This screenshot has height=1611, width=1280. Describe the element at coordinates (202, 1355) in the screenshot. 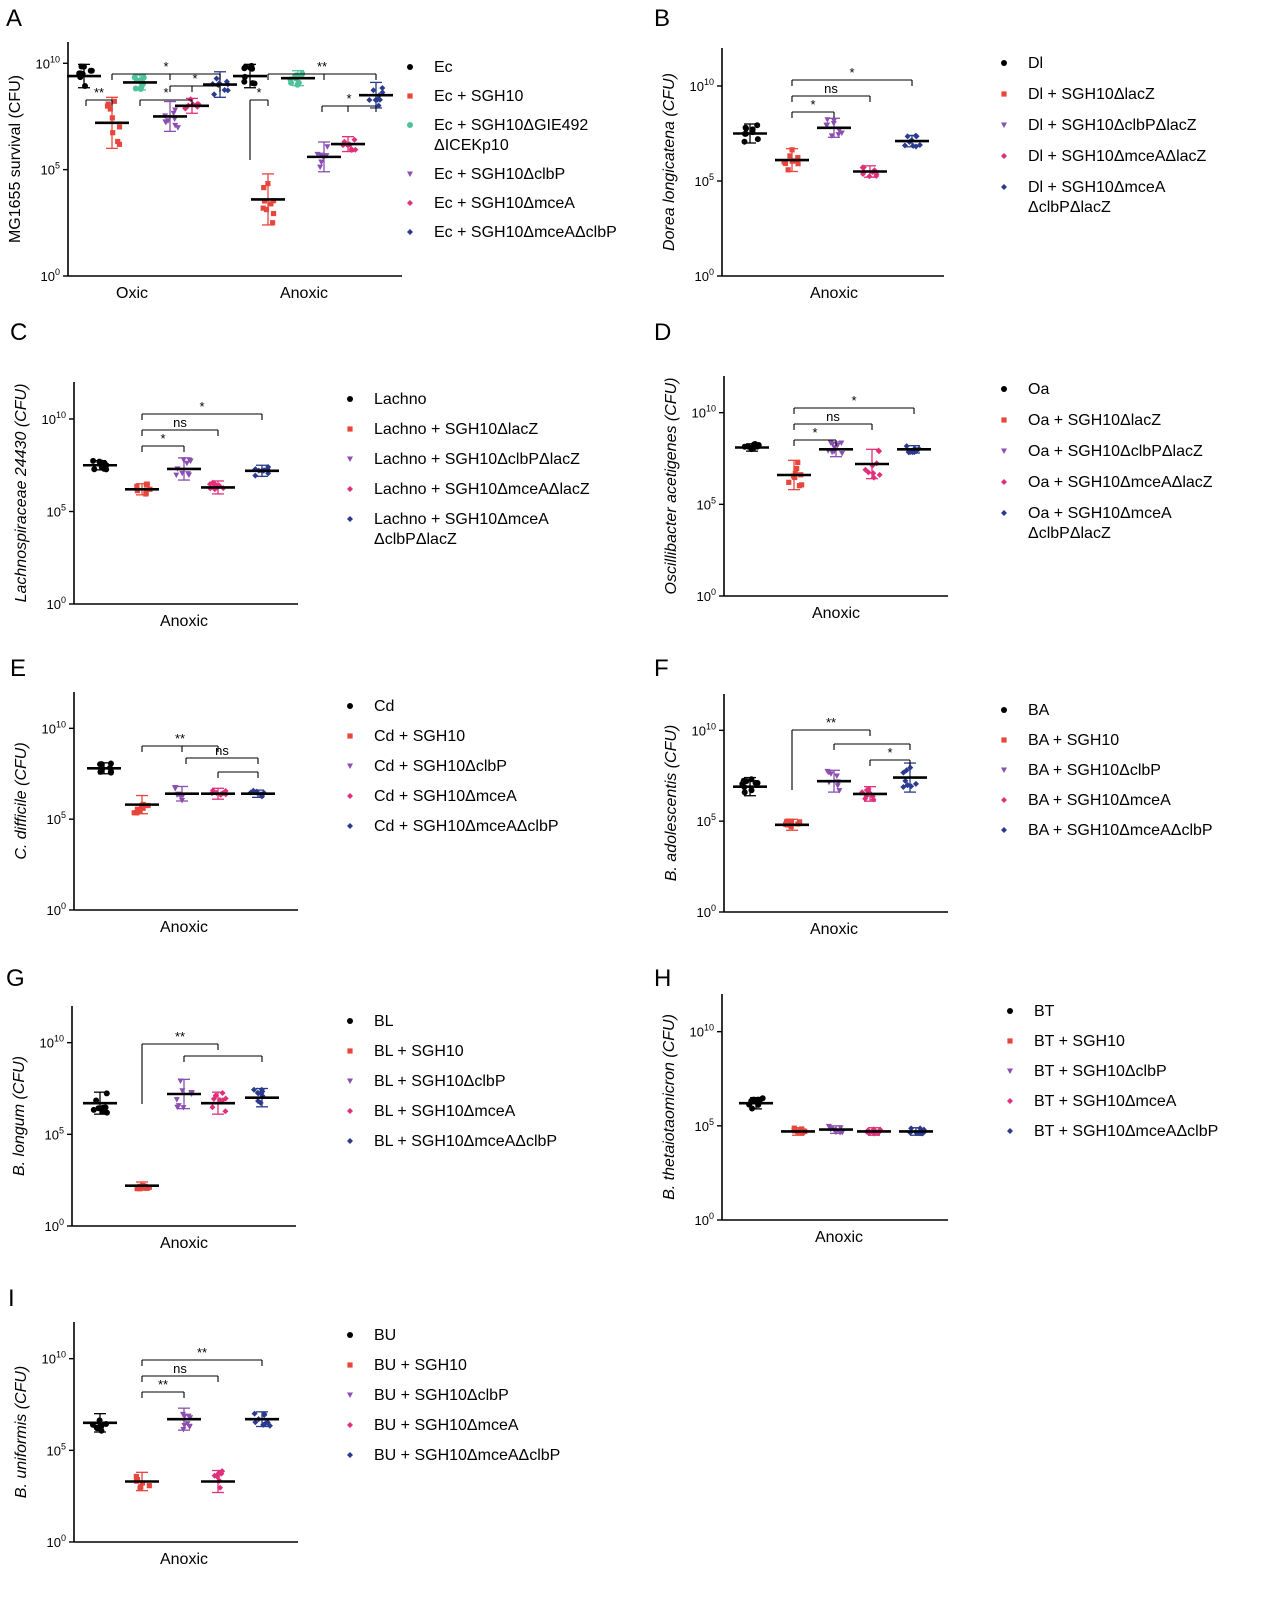

I see `significance-bracket: **` at that location.